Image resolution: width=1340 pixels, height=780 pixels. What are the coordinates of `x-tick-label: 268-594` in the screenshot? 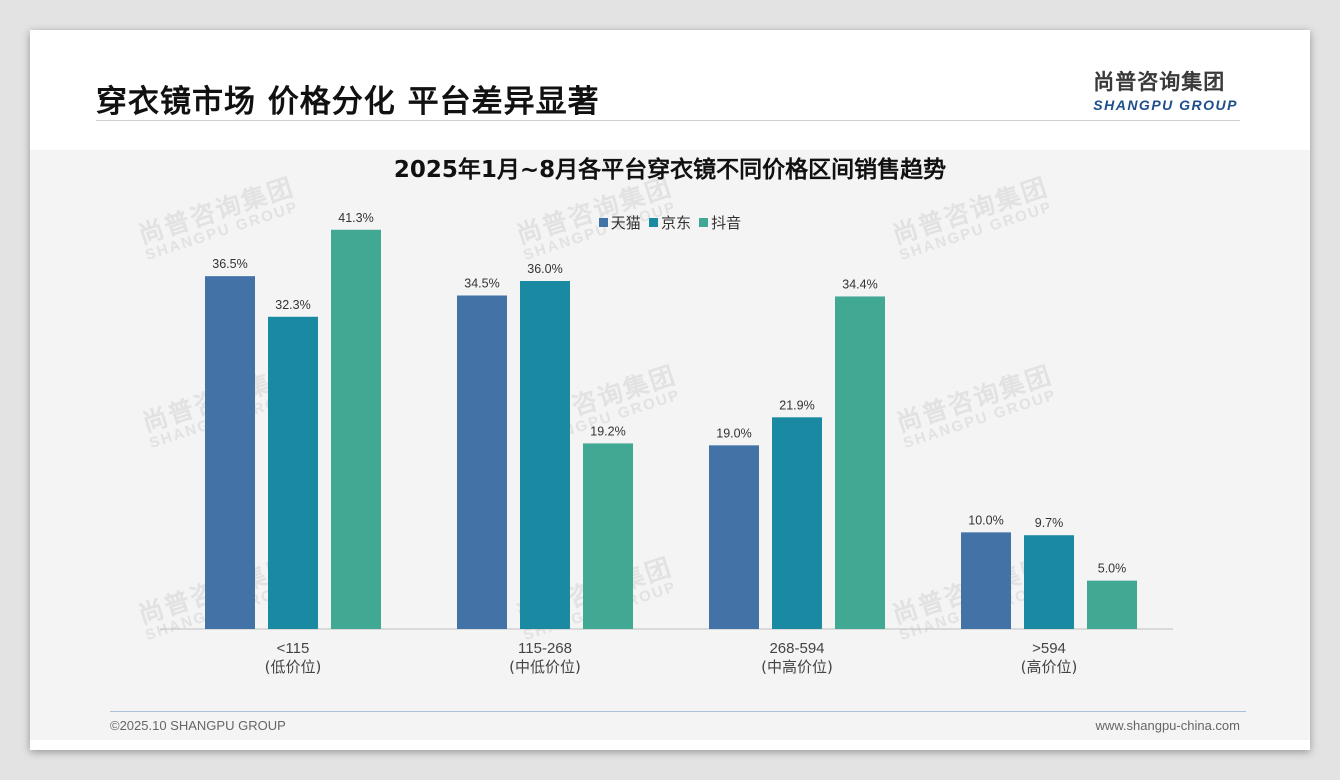 It's located at (796, 648).